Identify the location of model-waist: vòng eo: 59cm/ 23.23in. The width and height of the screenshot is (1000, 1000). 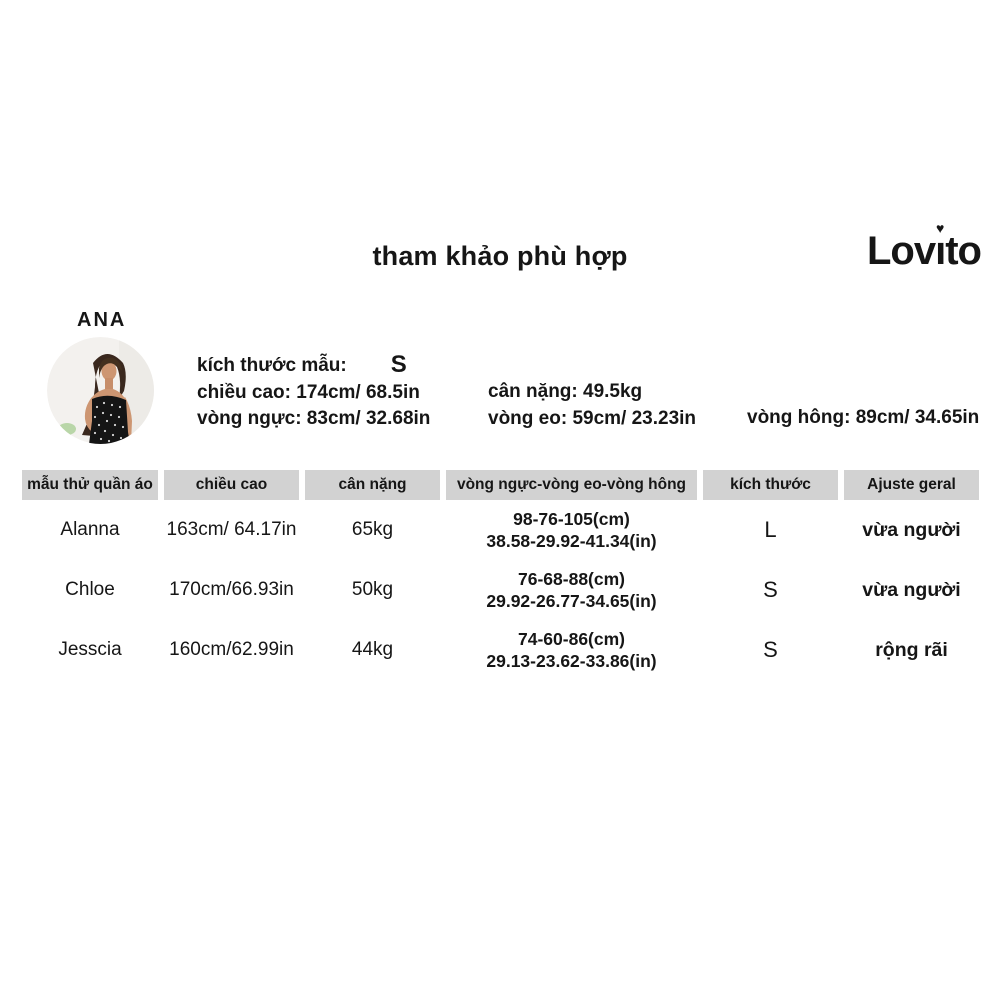
(592, 418).